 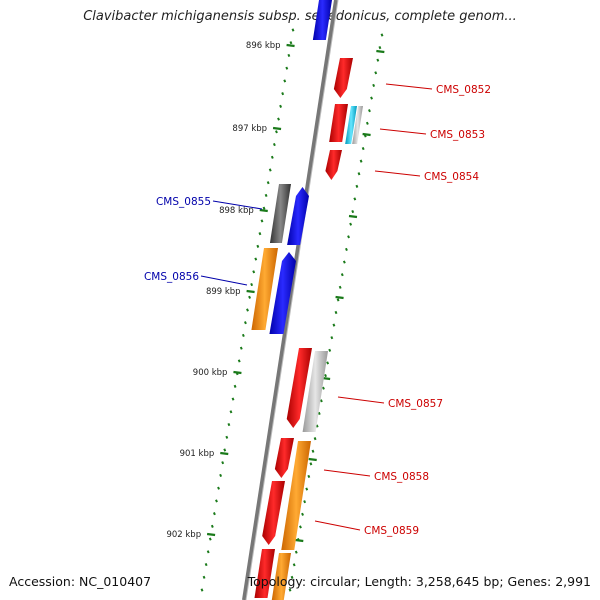 I want to click on tick-label: 901 kbp, so click(x=197, y=454).